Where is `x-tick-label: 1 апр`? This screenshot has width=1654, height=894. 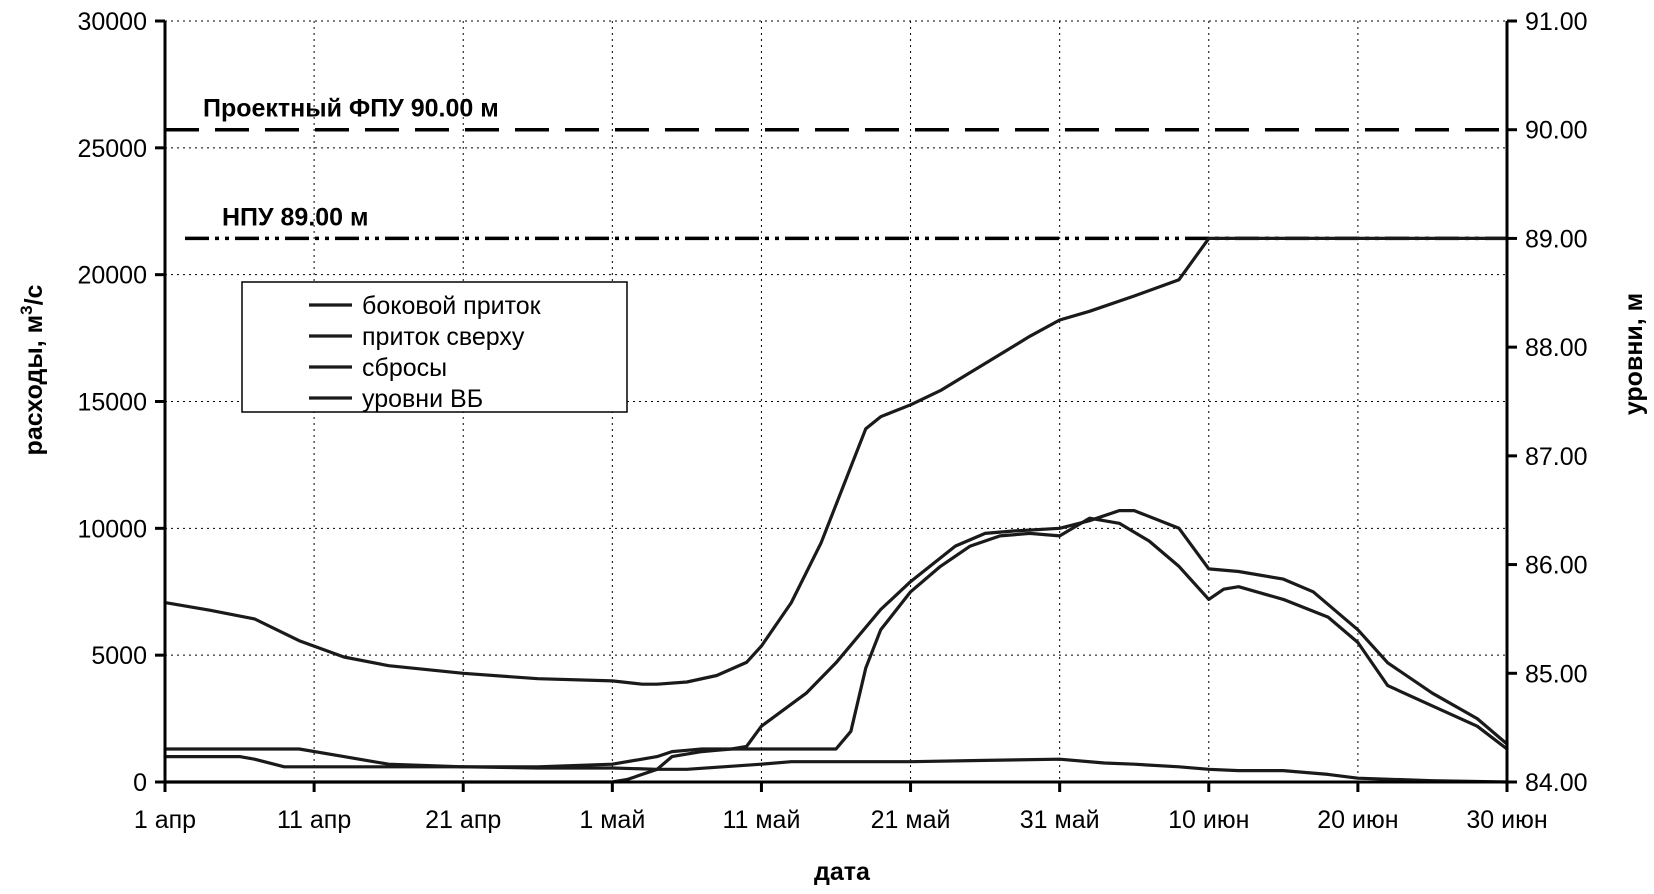 x-tick-label: 1 апр is located at coordinates (165, 820).